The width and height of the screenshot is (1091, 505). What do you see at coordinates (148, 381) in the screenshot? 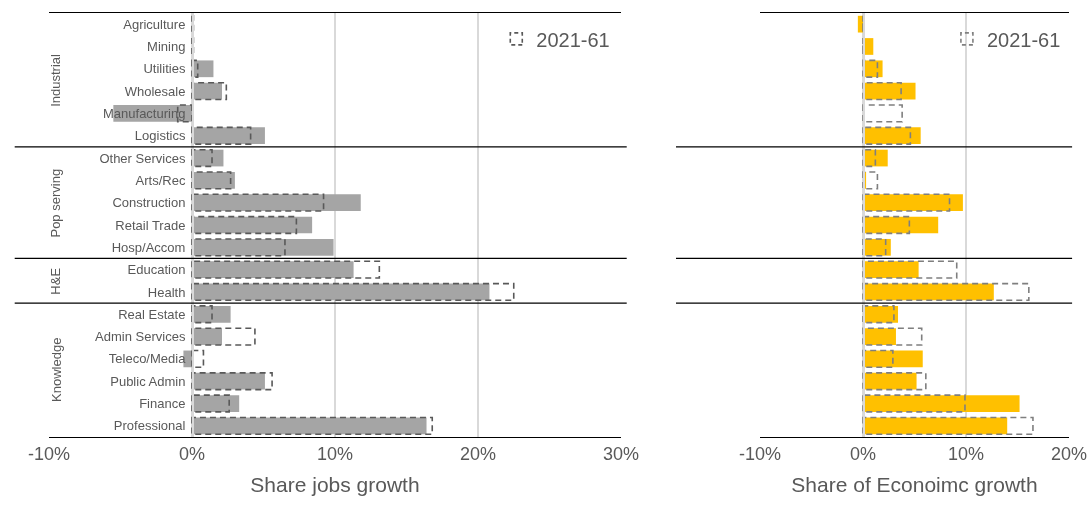
I see `y-tick-label: Public Admin` at bounding box center [148, 381].